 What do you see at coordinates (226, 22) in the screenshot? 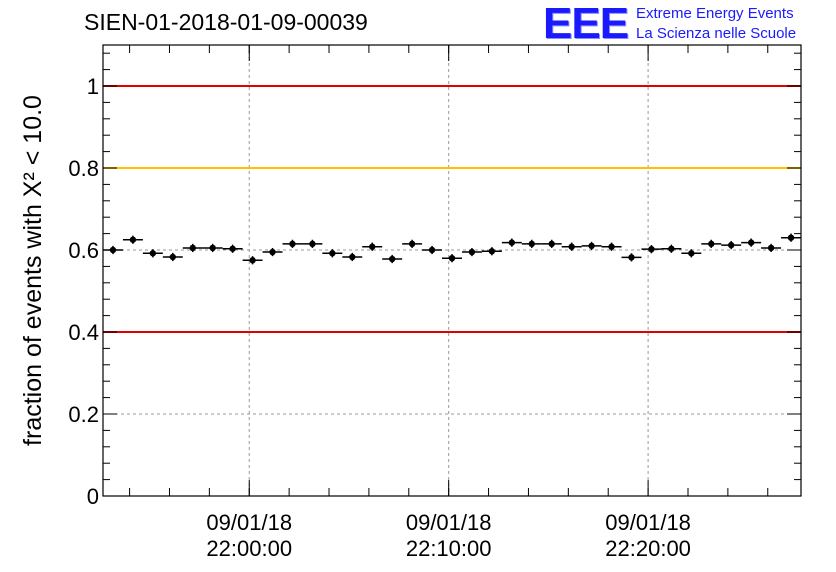
I see `chart-title: SIEN-01-2018-01-09-00039` at bounding box center [226, 22].